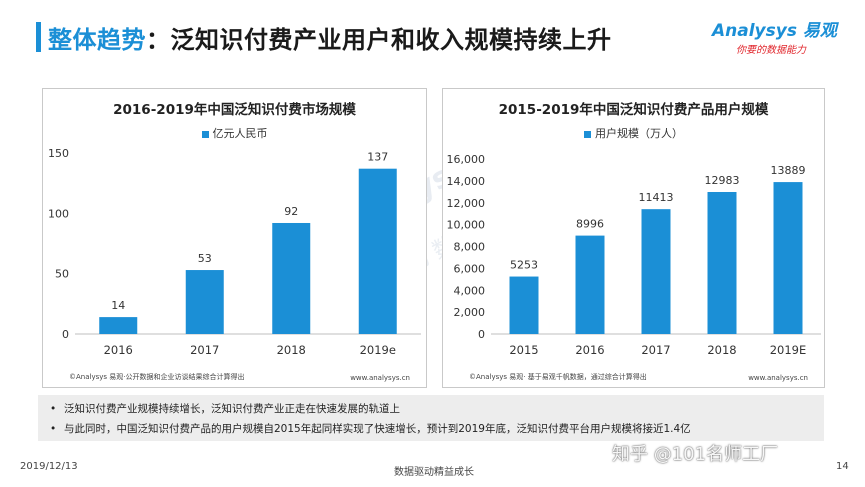  I want to click on y-tick-label: 8,000, so click(470, 247).